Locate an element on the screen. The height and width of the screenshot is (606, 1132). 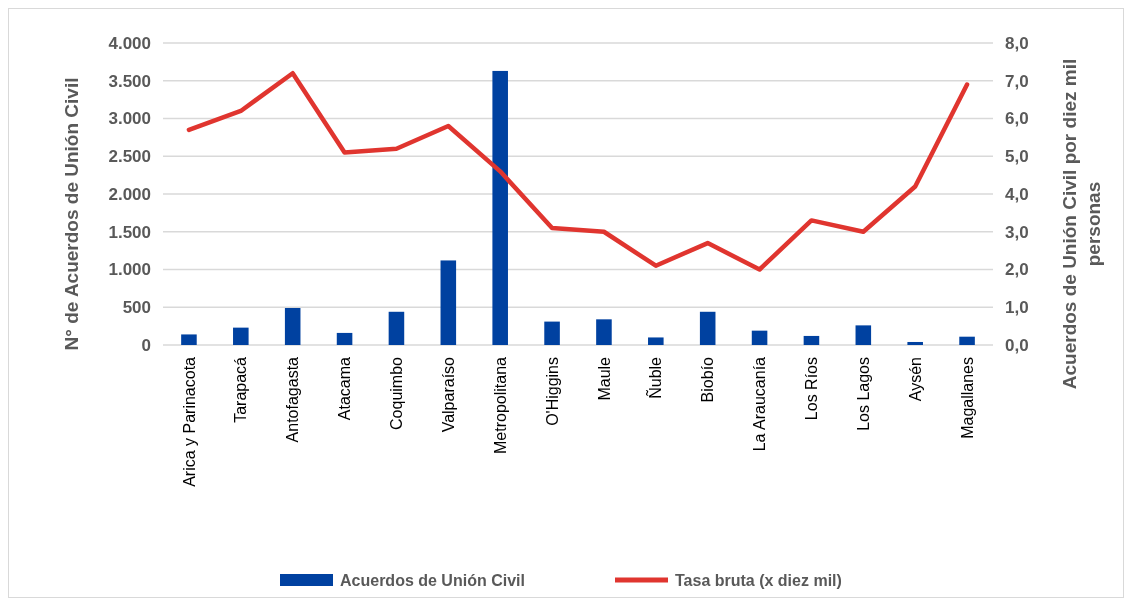
x-tick-label: Antofagasta is located at coordinates (293, 399).